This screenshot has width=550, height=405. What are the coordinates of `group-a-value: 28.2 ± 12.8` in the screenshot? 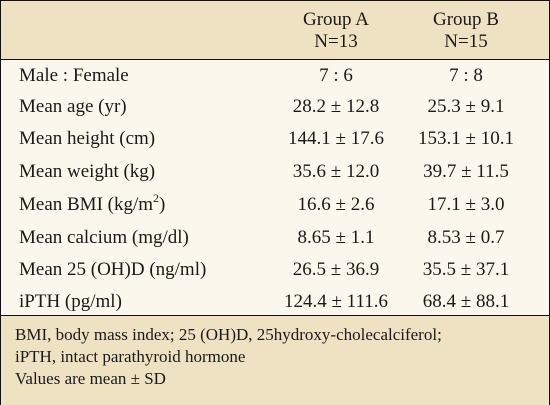 It's located at (336, 106).